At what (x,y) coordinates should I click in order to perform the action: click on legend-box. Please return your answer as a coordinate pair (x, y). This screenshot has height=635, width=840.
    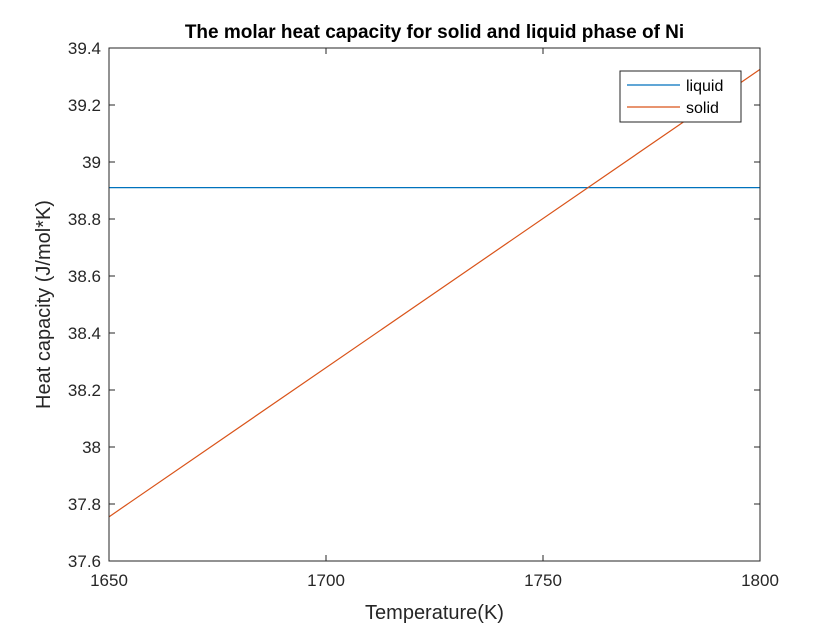
    Looking at the image, I should click on (680, 96).